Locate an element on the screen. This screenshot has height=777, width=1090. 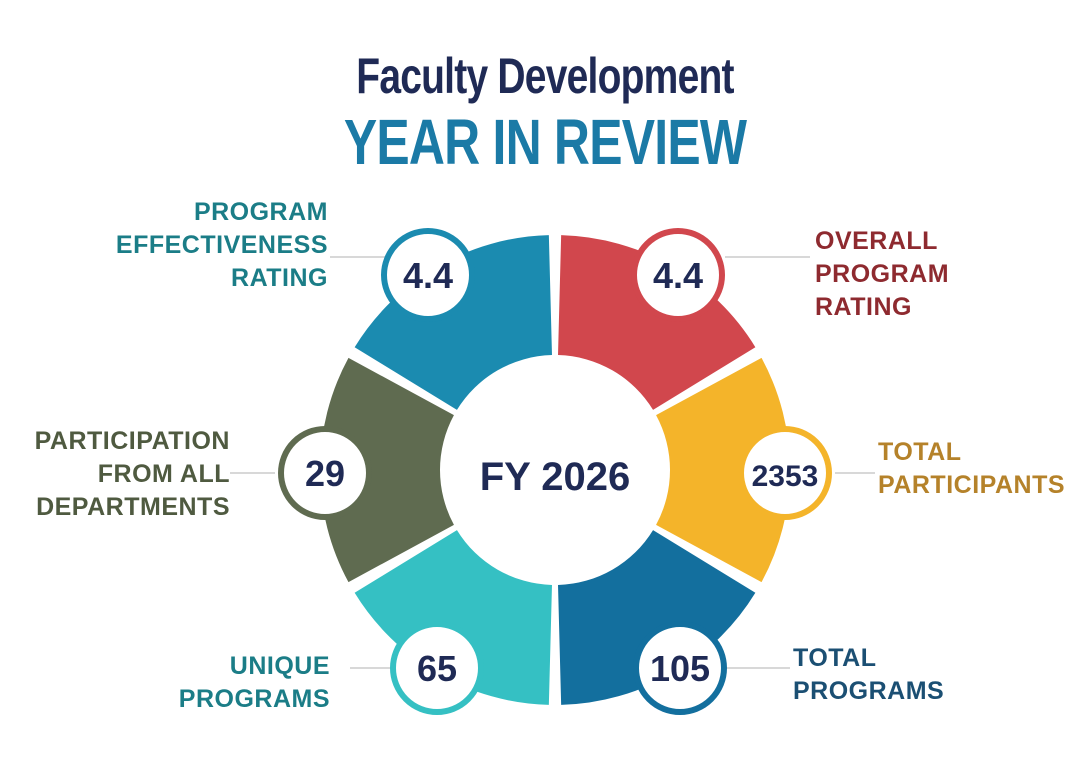
bubble-participation-from-all-departments: 29 is located at coordinates (325, 473).